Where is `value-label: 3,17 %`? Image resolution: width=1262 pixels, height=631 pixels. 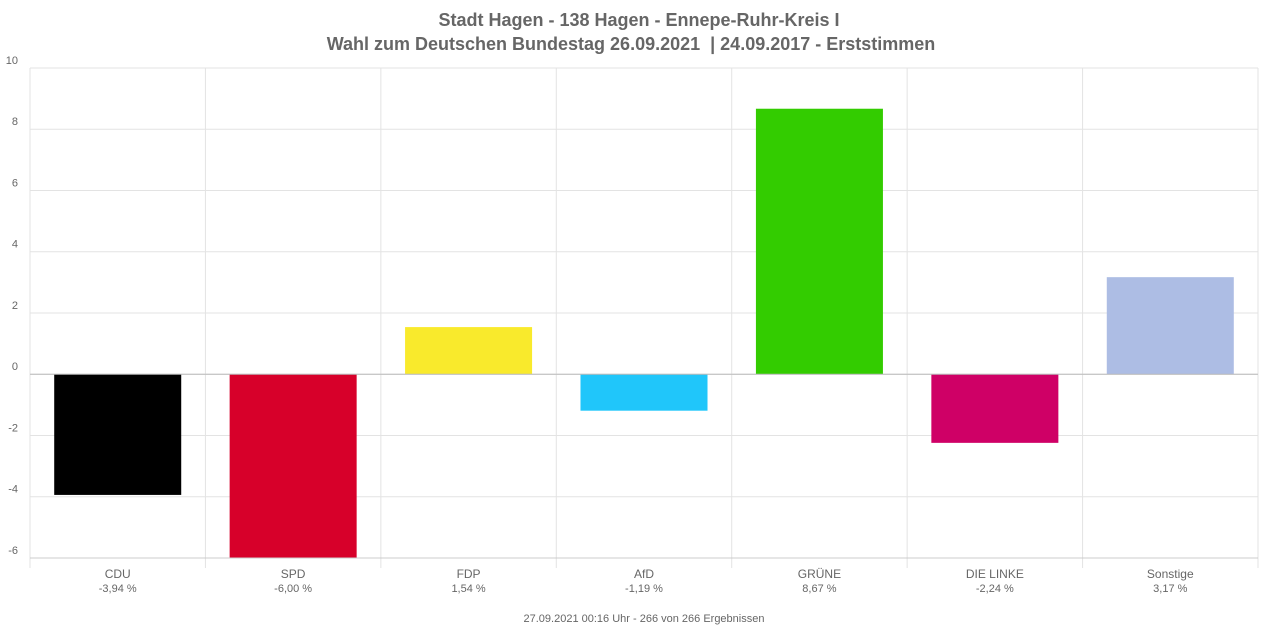 value-label: 3,17 % is located at coordinates (1170, 589).